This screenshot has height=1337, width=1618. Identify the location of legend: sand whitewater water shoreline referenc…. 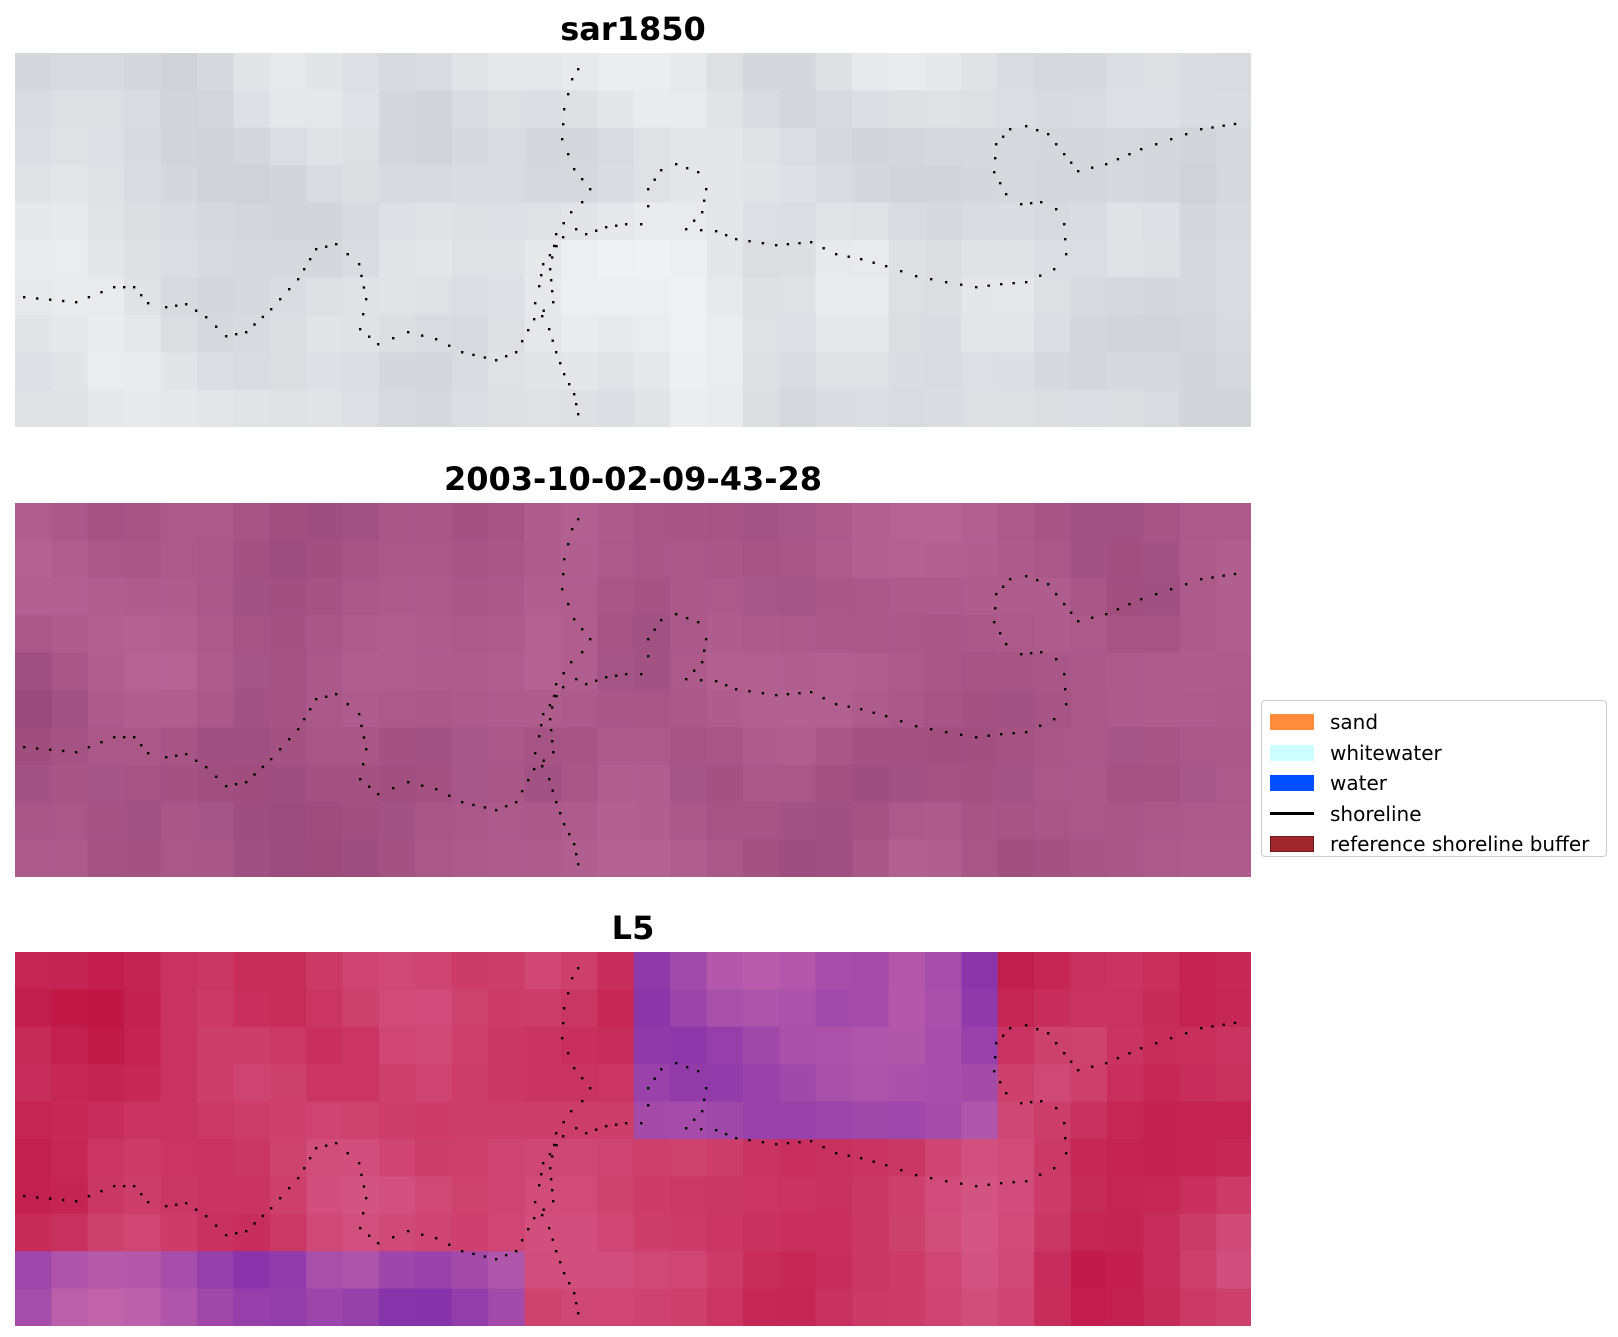
(1434, 778).